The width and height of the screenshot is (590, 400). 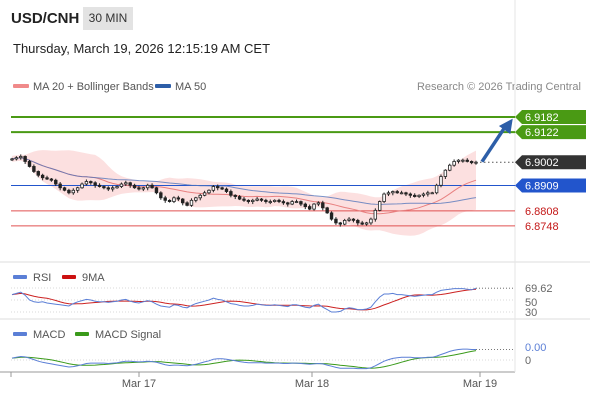 What do you see at coordinates (42, 278) in the screenshot?
I see `legend-label-rsi: RSI` at bounding box center [42, 278].